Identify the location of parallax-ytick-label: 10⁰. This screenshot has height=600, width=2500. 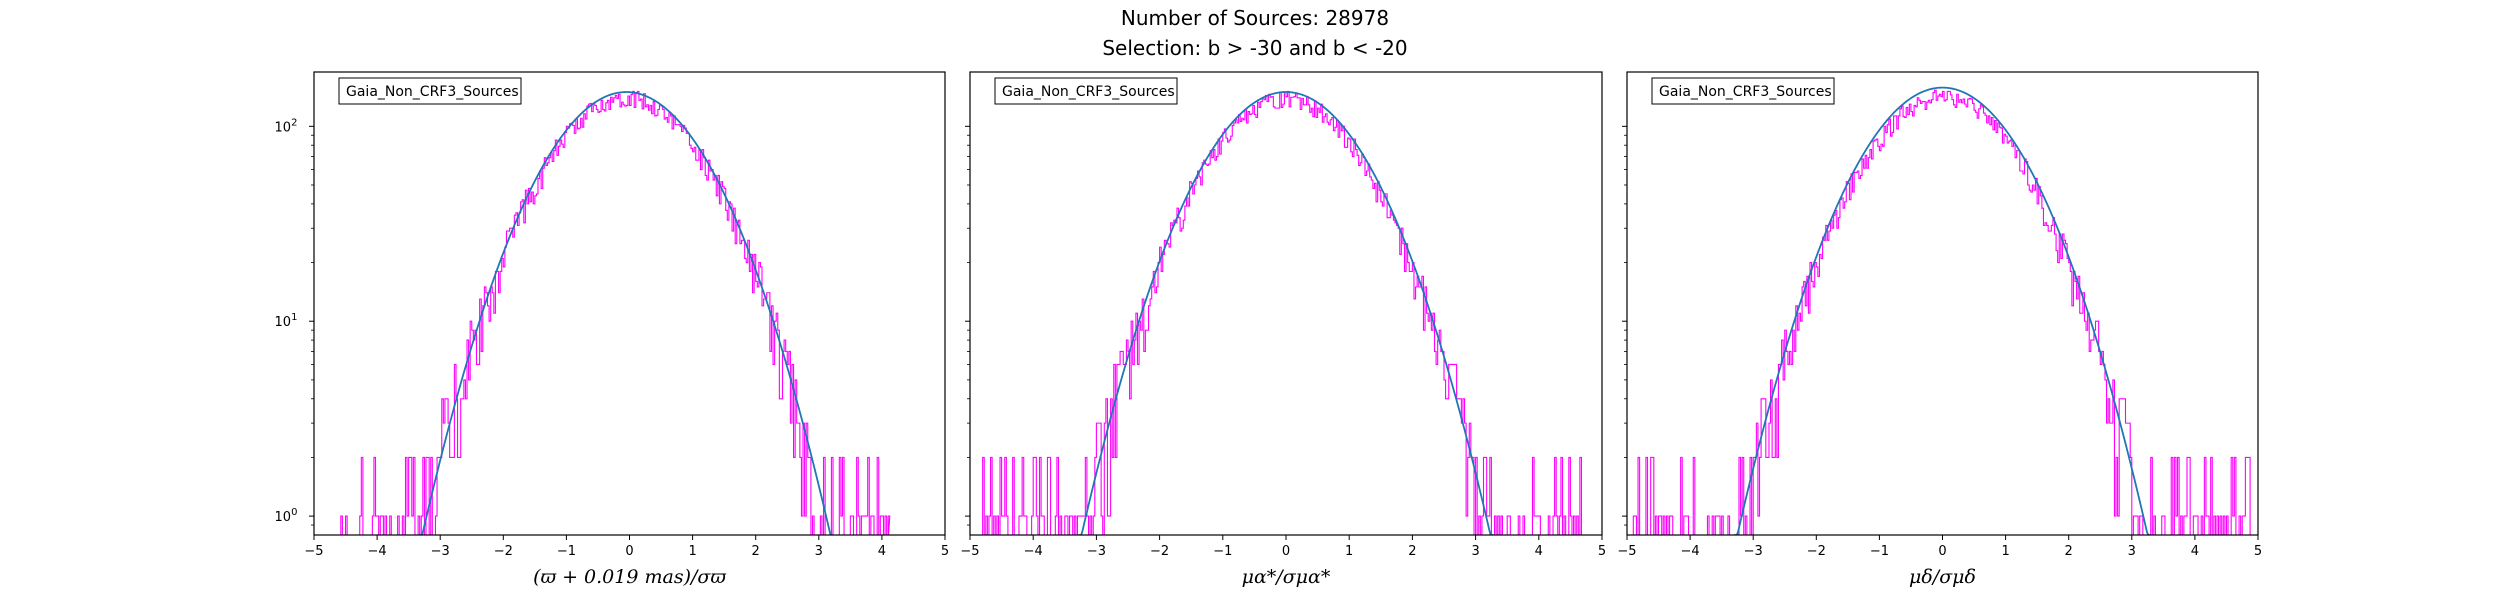
(286, 516).